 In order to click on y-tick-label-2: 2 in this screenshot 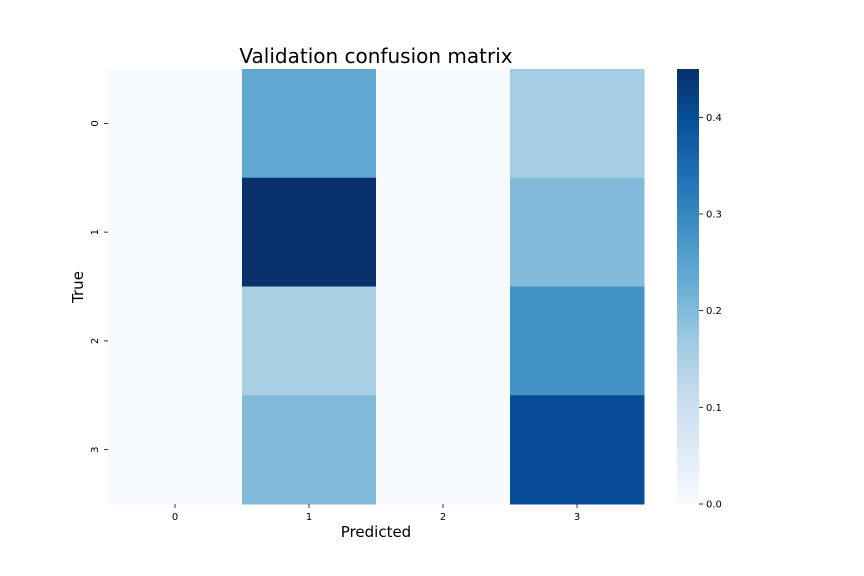, I will do `click(95, 341)`.